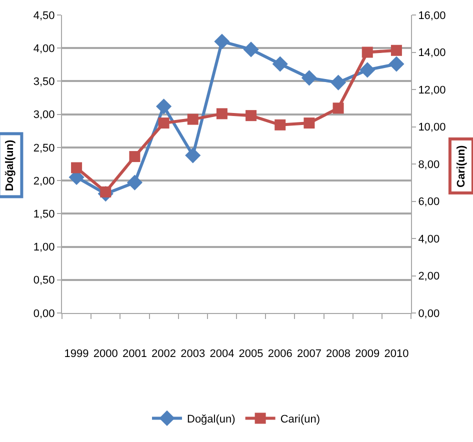 The width and height of the screenshot is (473, 442). I want to click on y-tick-label: 1,00, so click(44, 248).